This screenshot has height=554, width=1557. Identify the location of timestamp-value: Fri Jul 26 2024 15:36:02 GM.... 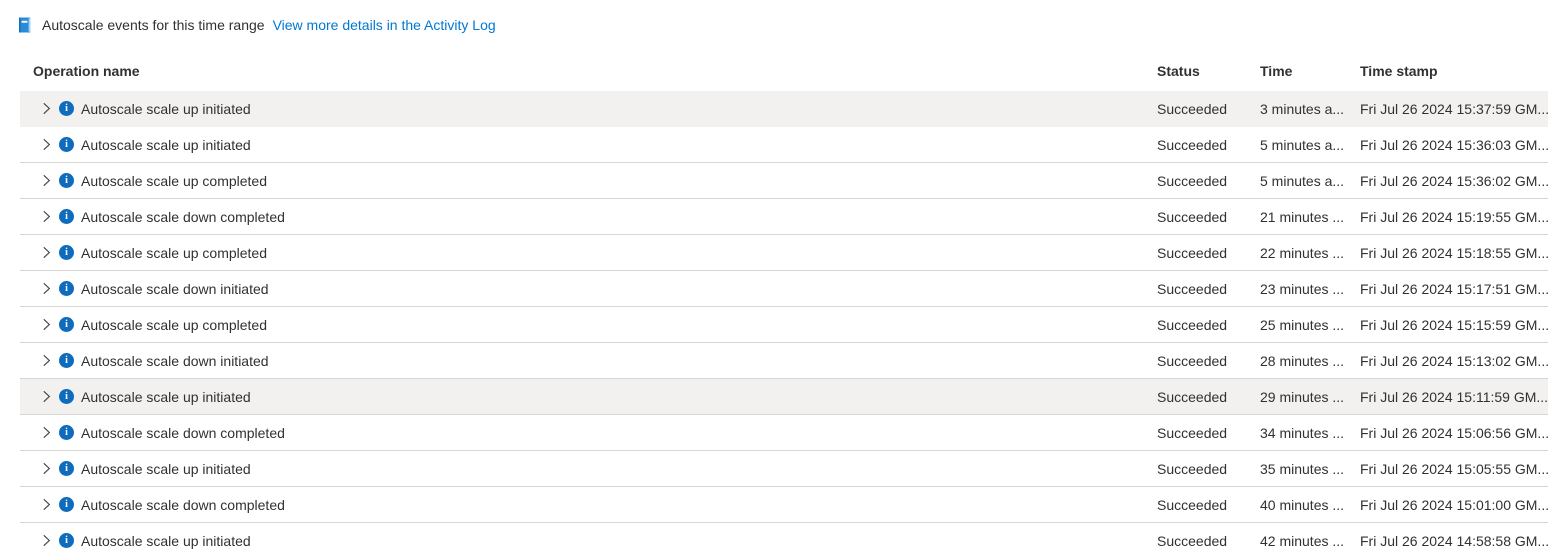
(1454, 180).